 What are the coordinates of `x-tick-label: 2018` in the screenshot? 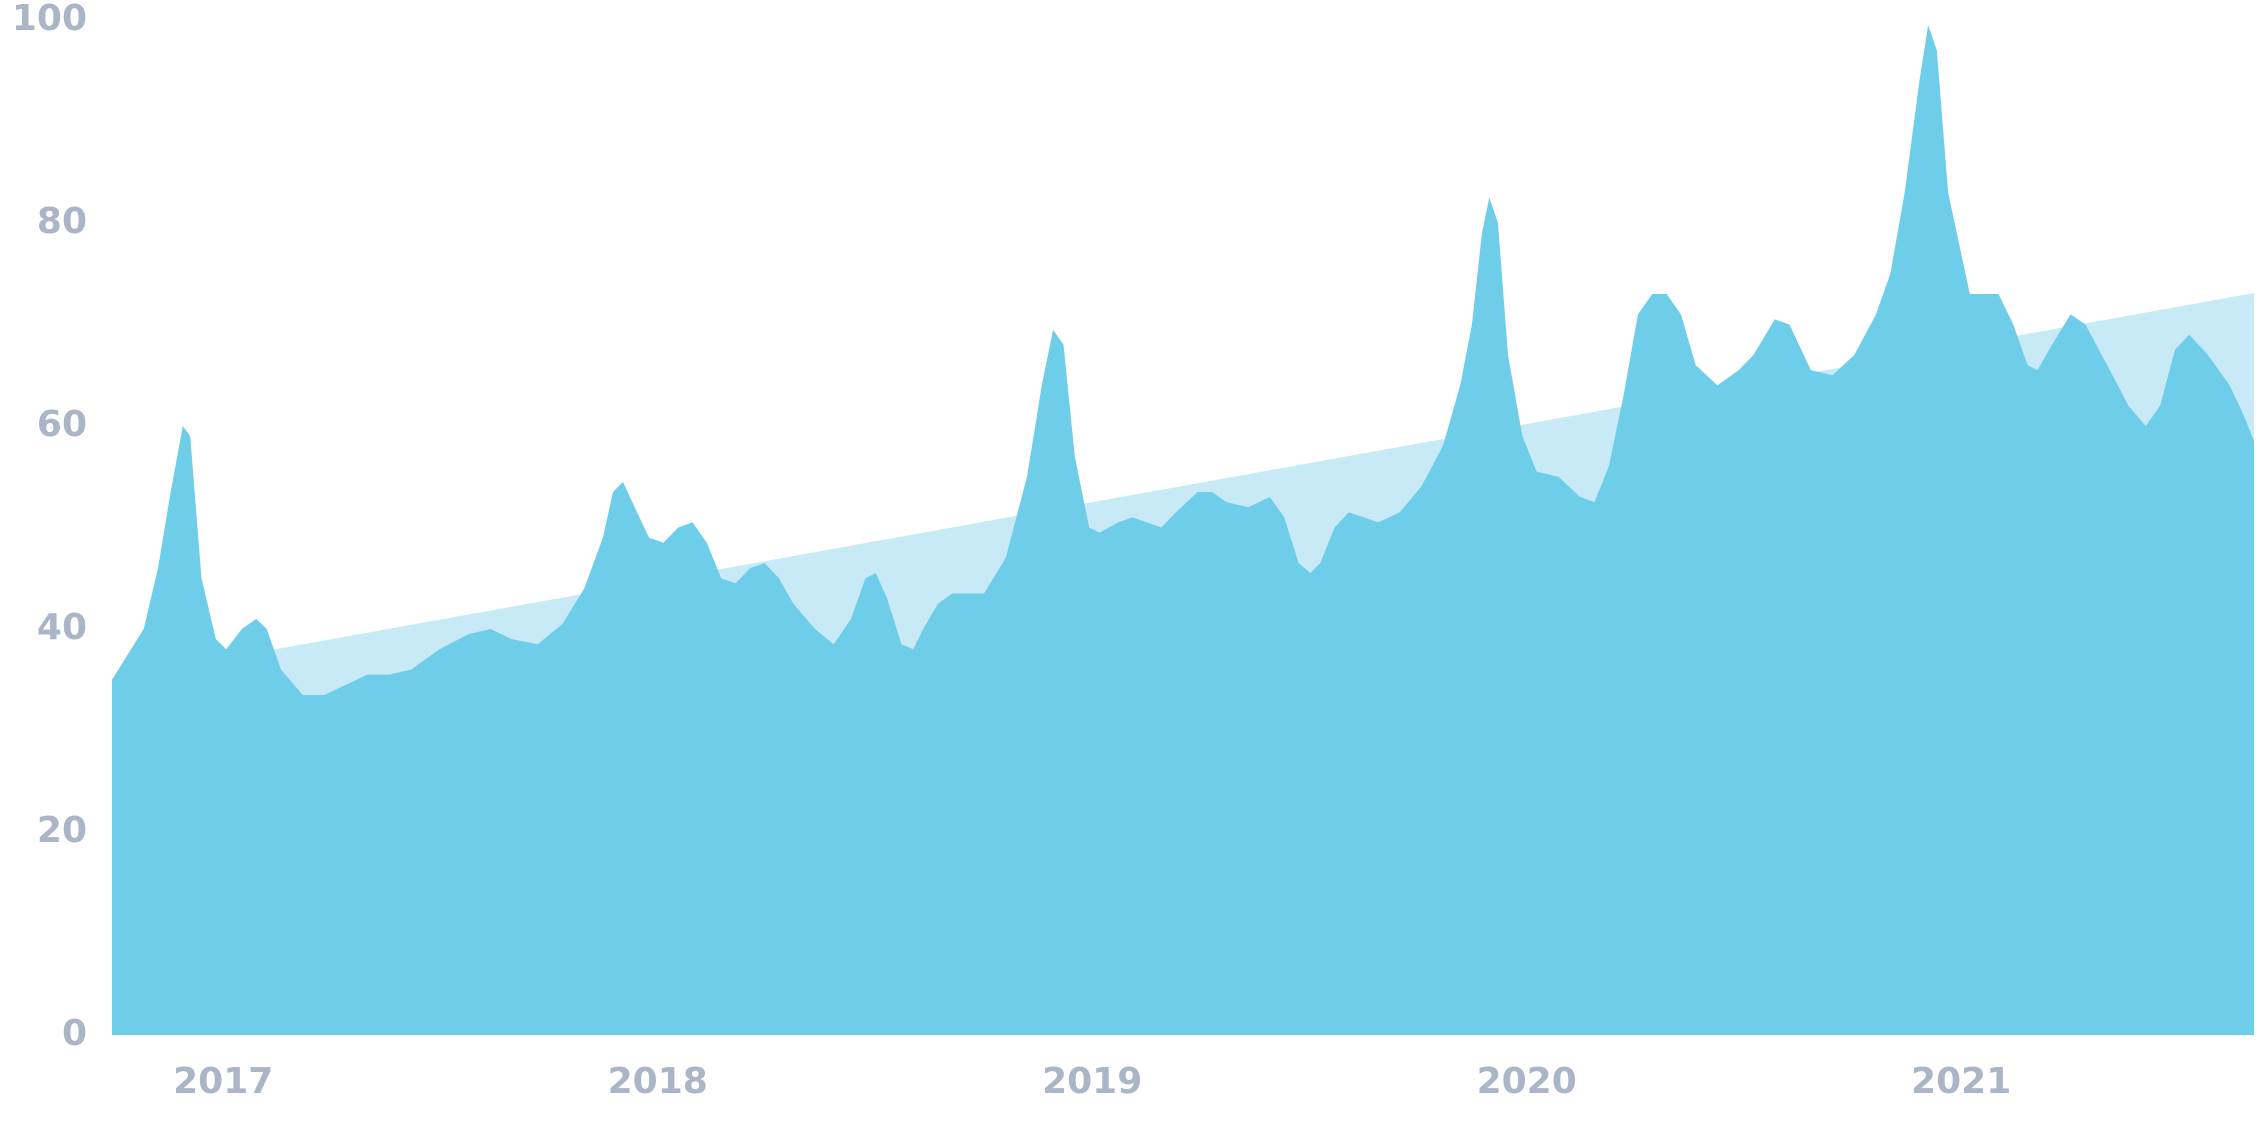 It's located at (658, 1081).